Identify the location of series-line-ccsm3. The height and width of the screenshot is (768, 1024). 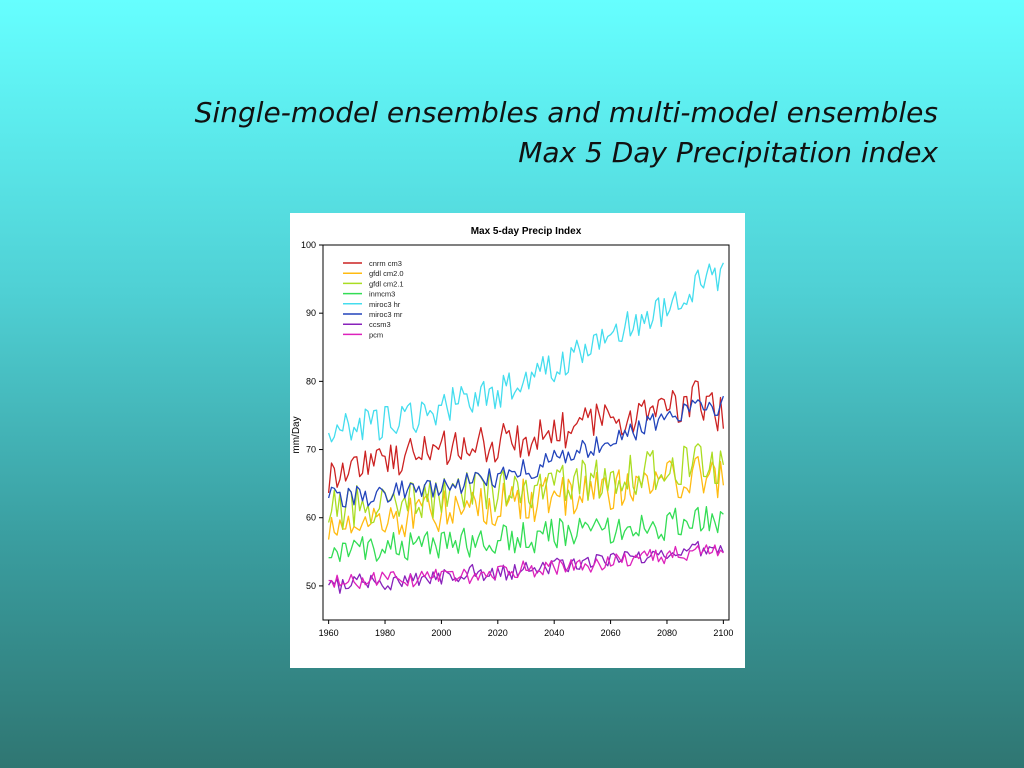
(526, 567).